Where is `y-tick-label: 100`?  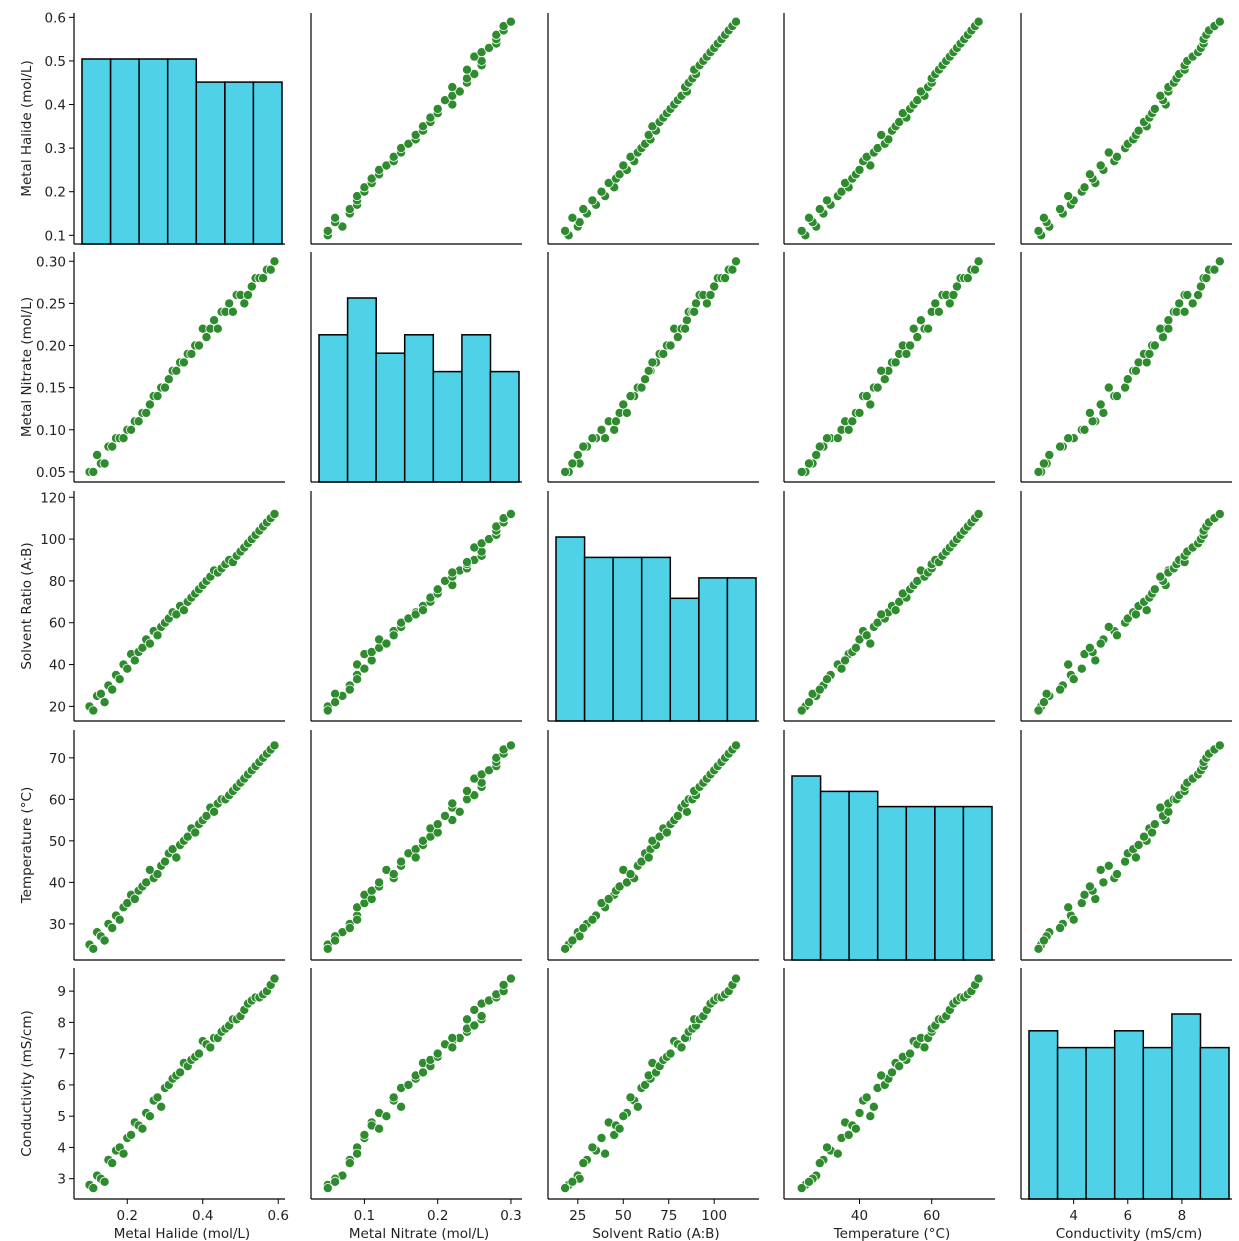
y-tick-label: 100 is located at coordinates (53, 540).